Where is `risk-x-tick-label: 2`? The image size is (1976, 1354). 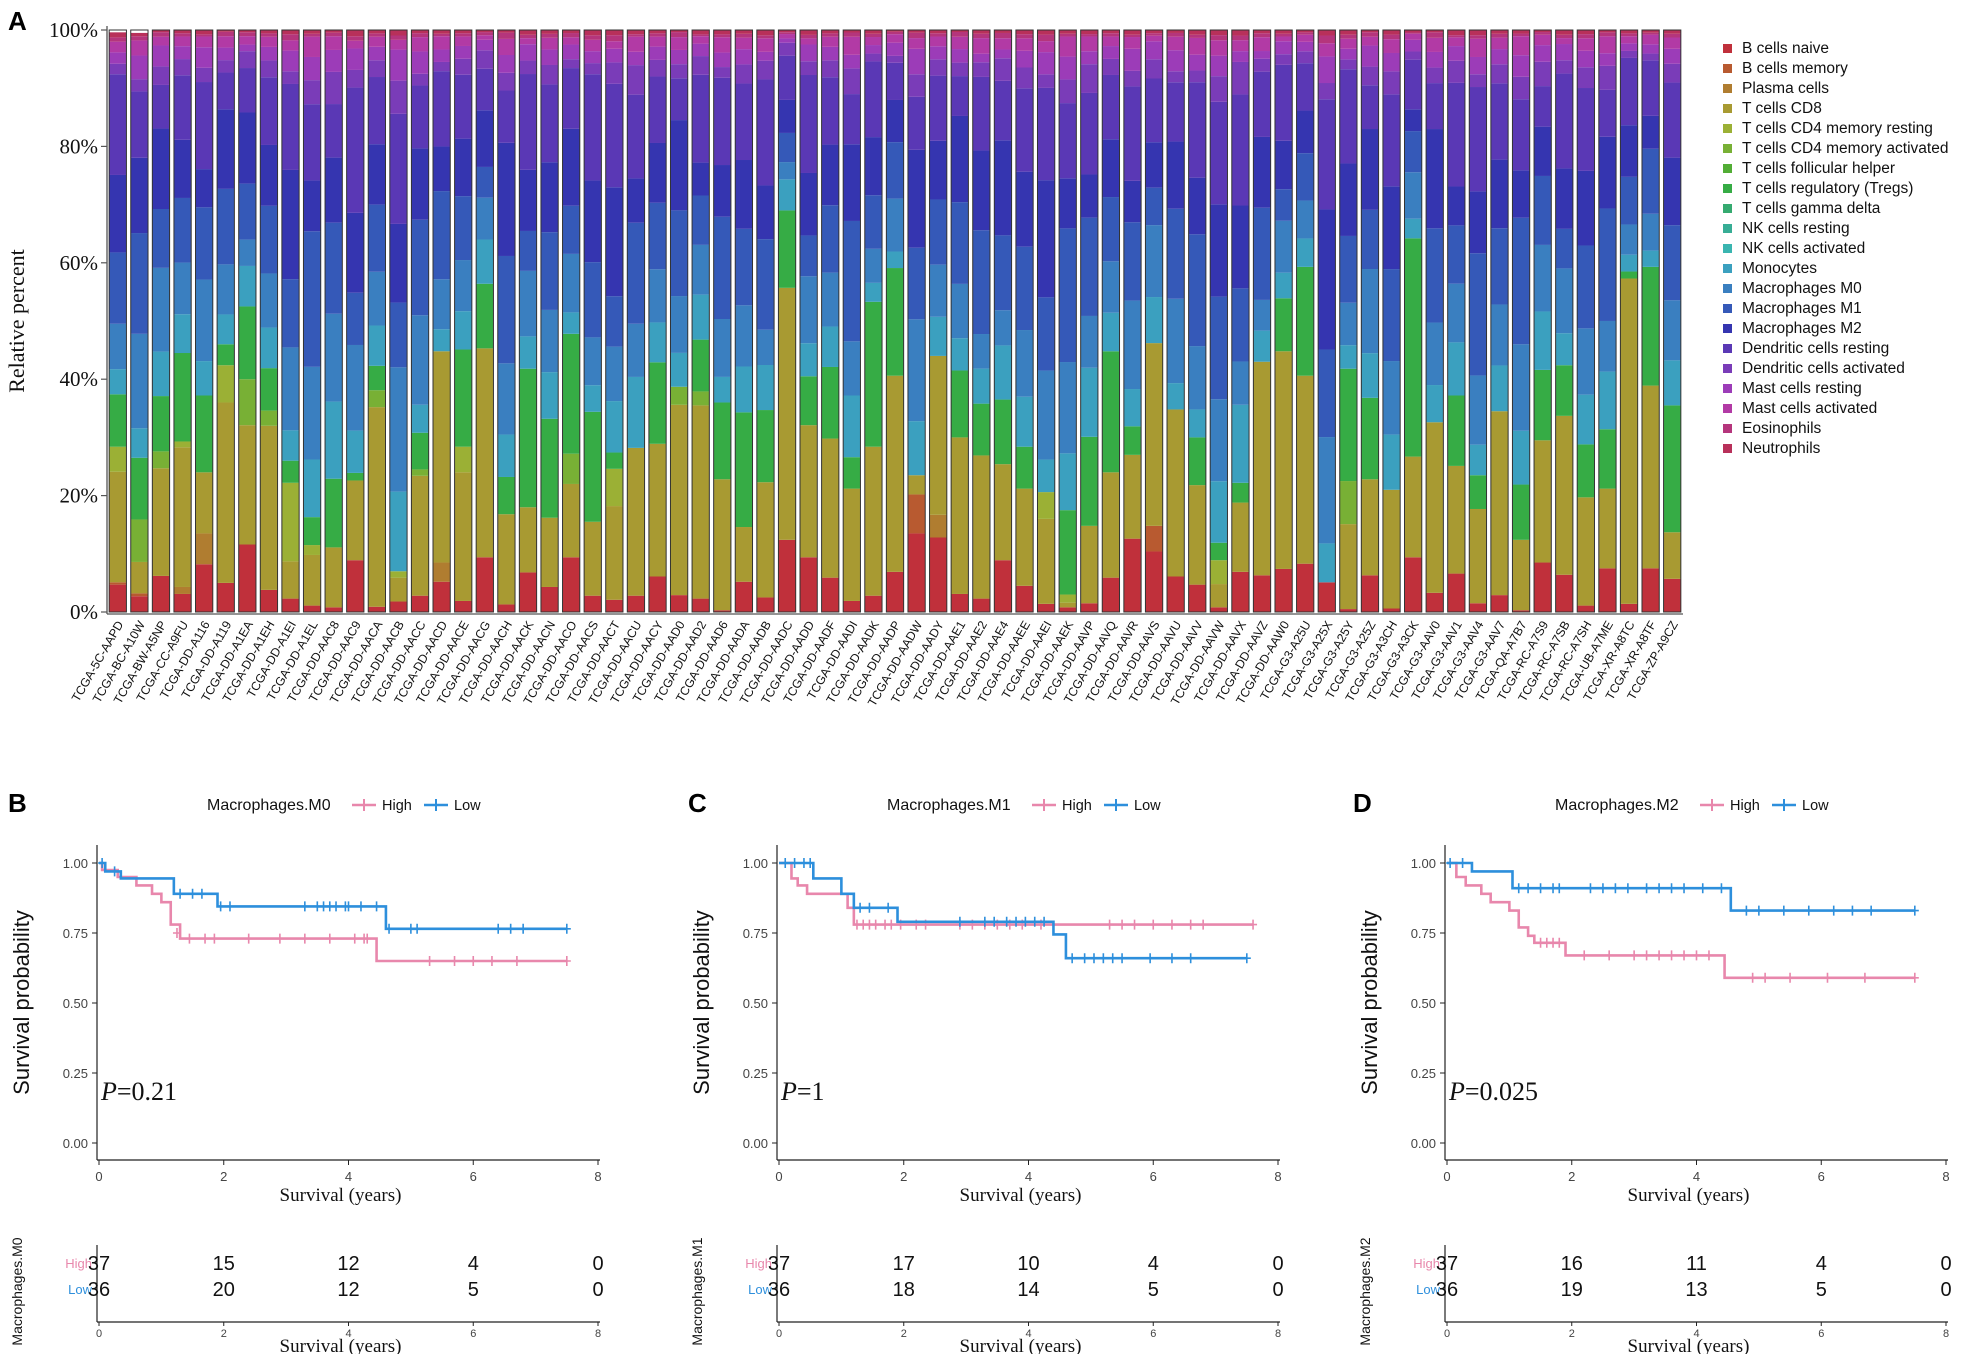
risk-x-tick-label: 2 is located at coordinates (1572, 1334).